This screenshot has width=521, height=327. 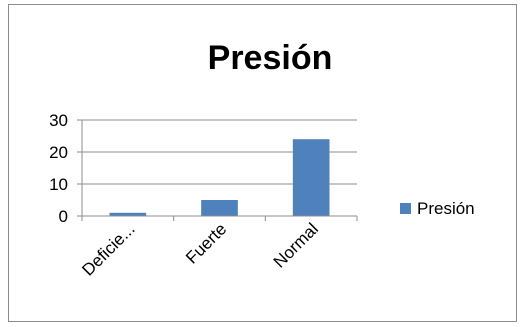 I want to click on y-tick-label: 10, so click(x=58, y=184).